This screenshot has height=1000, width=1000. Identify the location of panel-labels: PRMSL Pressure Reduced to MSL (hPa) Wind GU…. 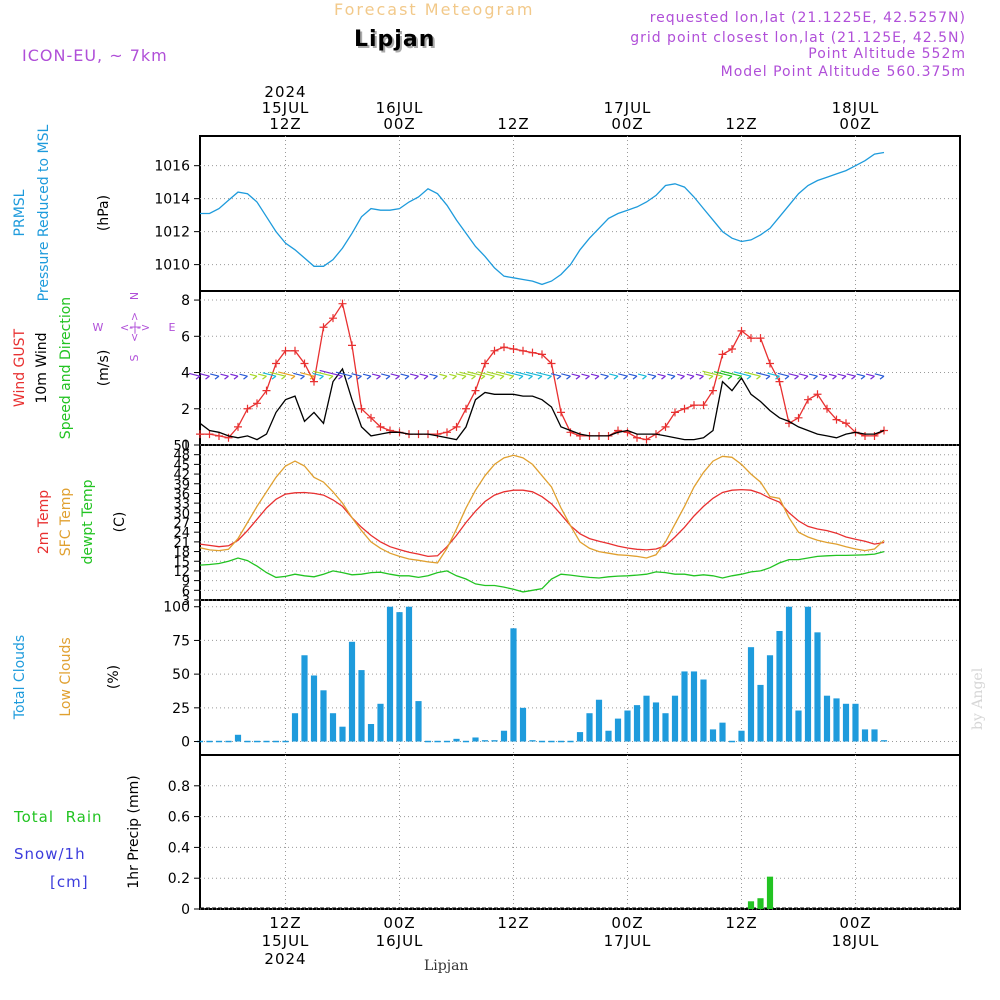
(94, 506).